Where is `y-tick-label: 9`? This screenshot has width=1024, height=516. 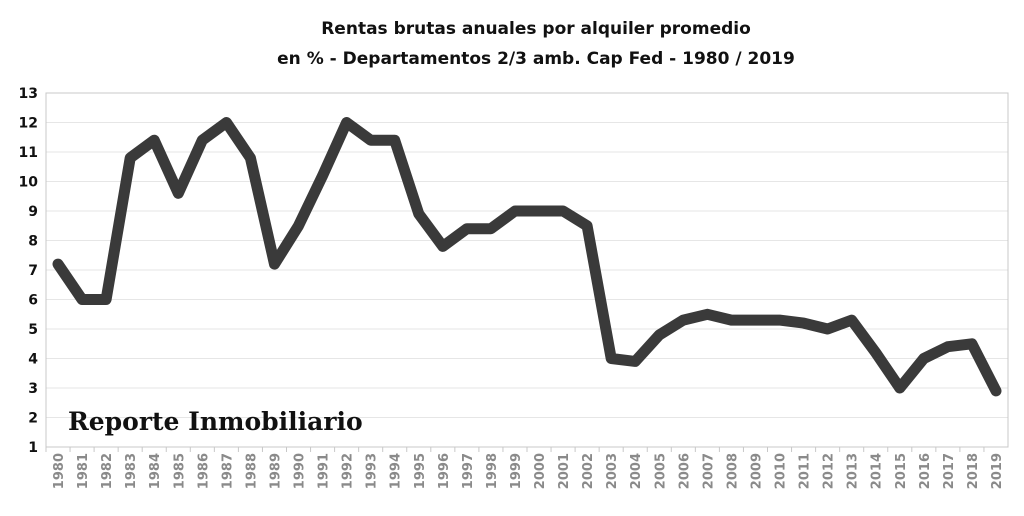
y-tick-label: 9 is located at coordinates (33, 212).